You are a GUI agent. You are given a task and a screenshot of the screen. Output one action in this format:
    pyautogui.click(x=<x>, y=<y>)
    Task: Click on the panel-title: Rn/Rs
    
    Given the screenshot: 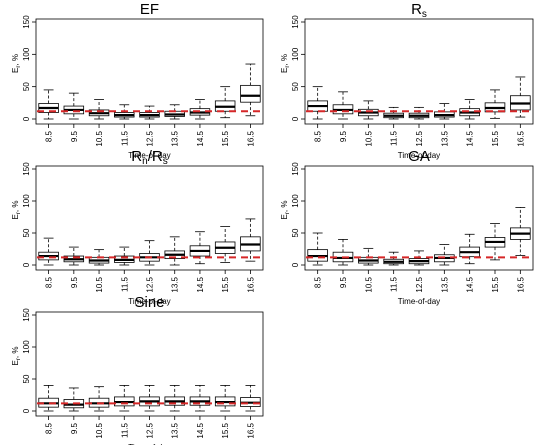 What is the action you would take?
    pyautogui.click(x=149, y=157)
    